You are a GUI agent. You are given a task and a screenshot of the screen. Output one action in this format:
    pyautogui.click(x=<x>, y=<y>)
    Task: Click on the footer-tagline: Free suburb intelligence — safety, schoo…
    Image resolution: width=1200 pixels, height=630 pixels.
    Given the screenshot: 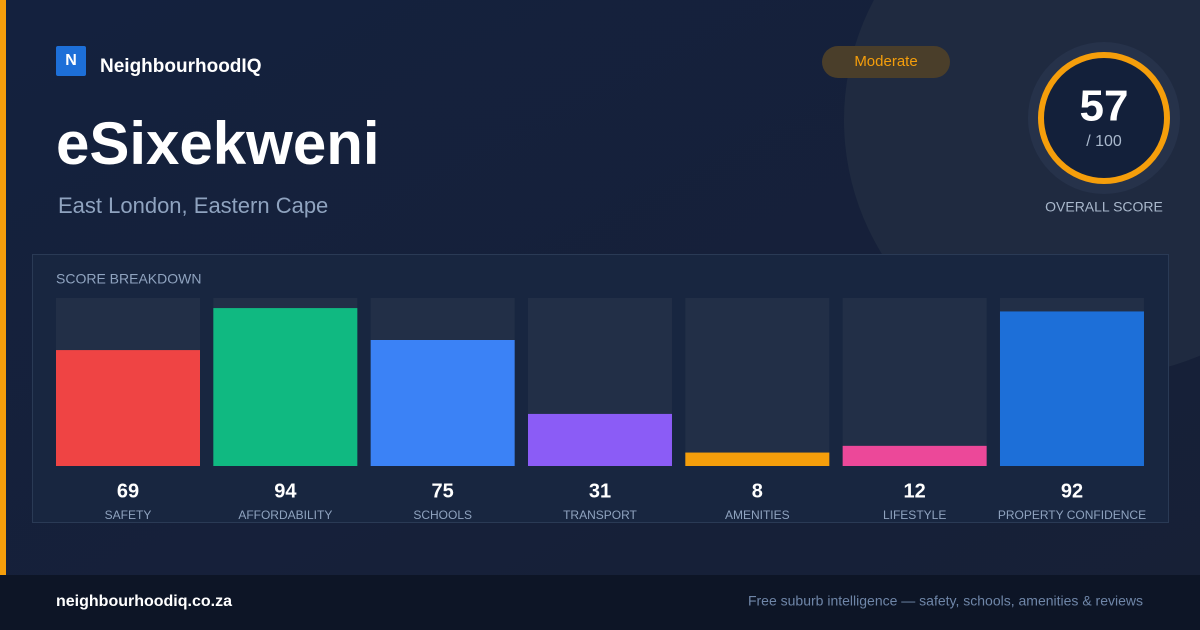 What is the action you would take?
    pyautogui.click(x=945, y=601)
    